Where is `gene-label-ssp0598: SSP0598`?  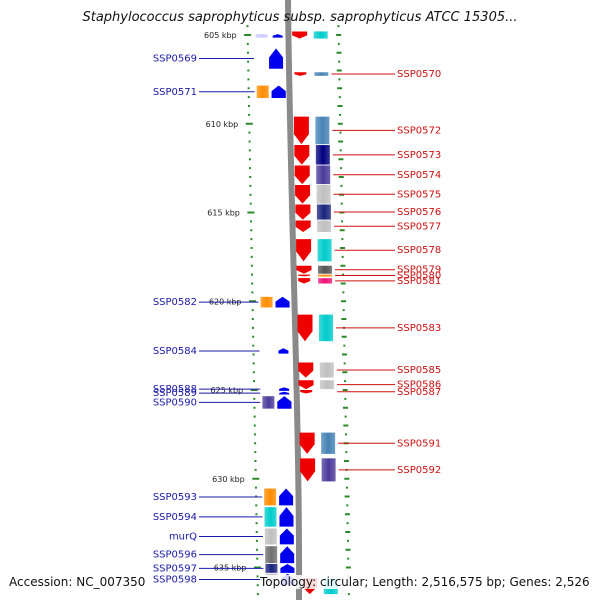 gene-label-ssp0598: SSP0598 is located at coordinates (175, 579).